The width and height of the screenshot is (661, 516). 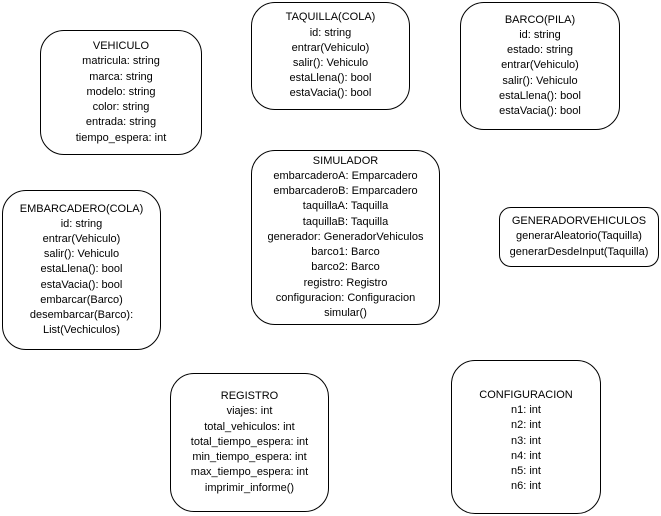 I want to click on class-title-embarcadero: EMBARCADERO(COLA), so click(x=81, y=208).